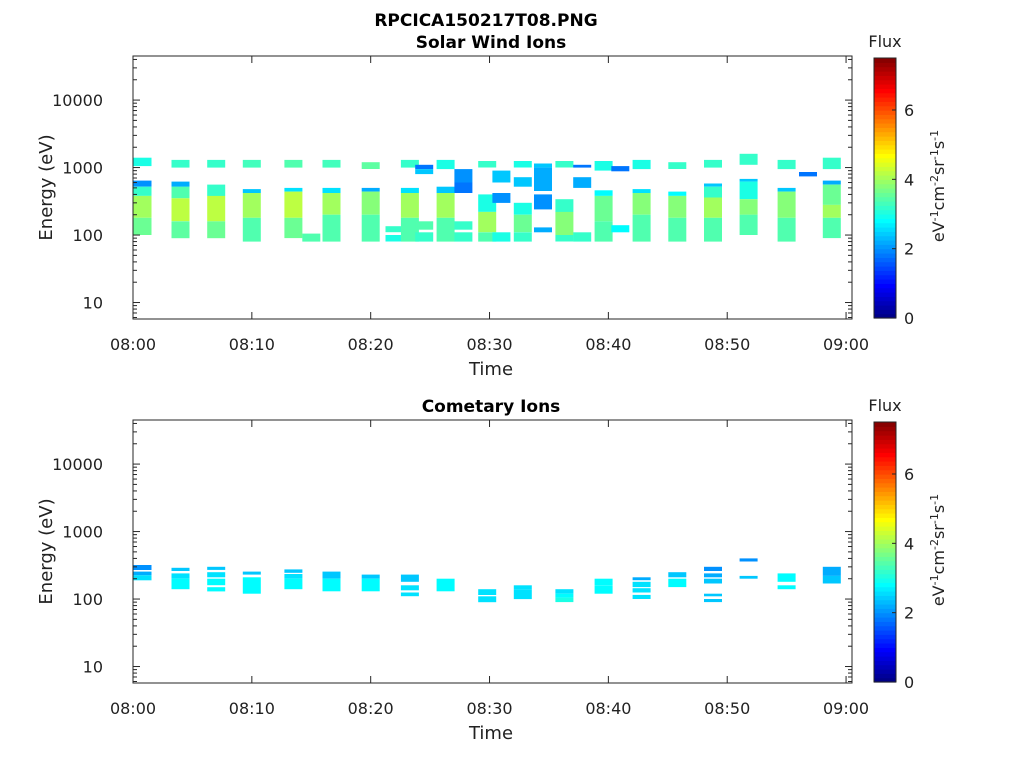  What do you see at coordinates (727, 708) in the screenshot?
I see `x-tick-label: 08:50` at bounding box center [727, 708].